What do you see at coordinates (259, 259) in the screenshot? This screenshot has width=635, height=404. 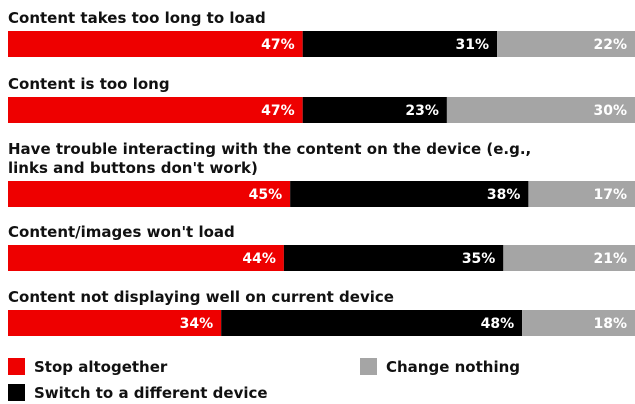 I see `data-label: 44%` at bounding box center [259, 259].